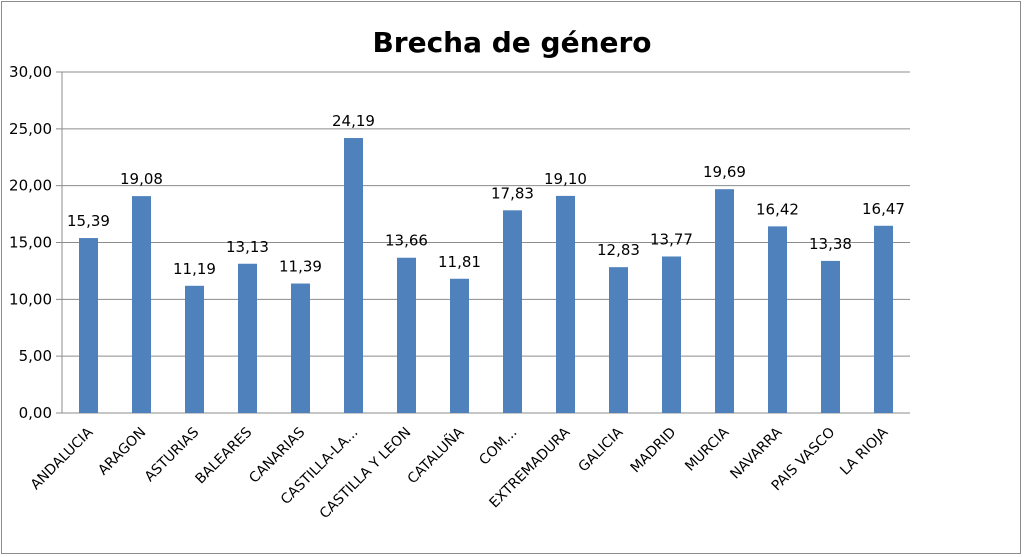 This screenshot has width=1024, height=557. I want to click on x-tick-label: MURCIA, so click(707, 449).